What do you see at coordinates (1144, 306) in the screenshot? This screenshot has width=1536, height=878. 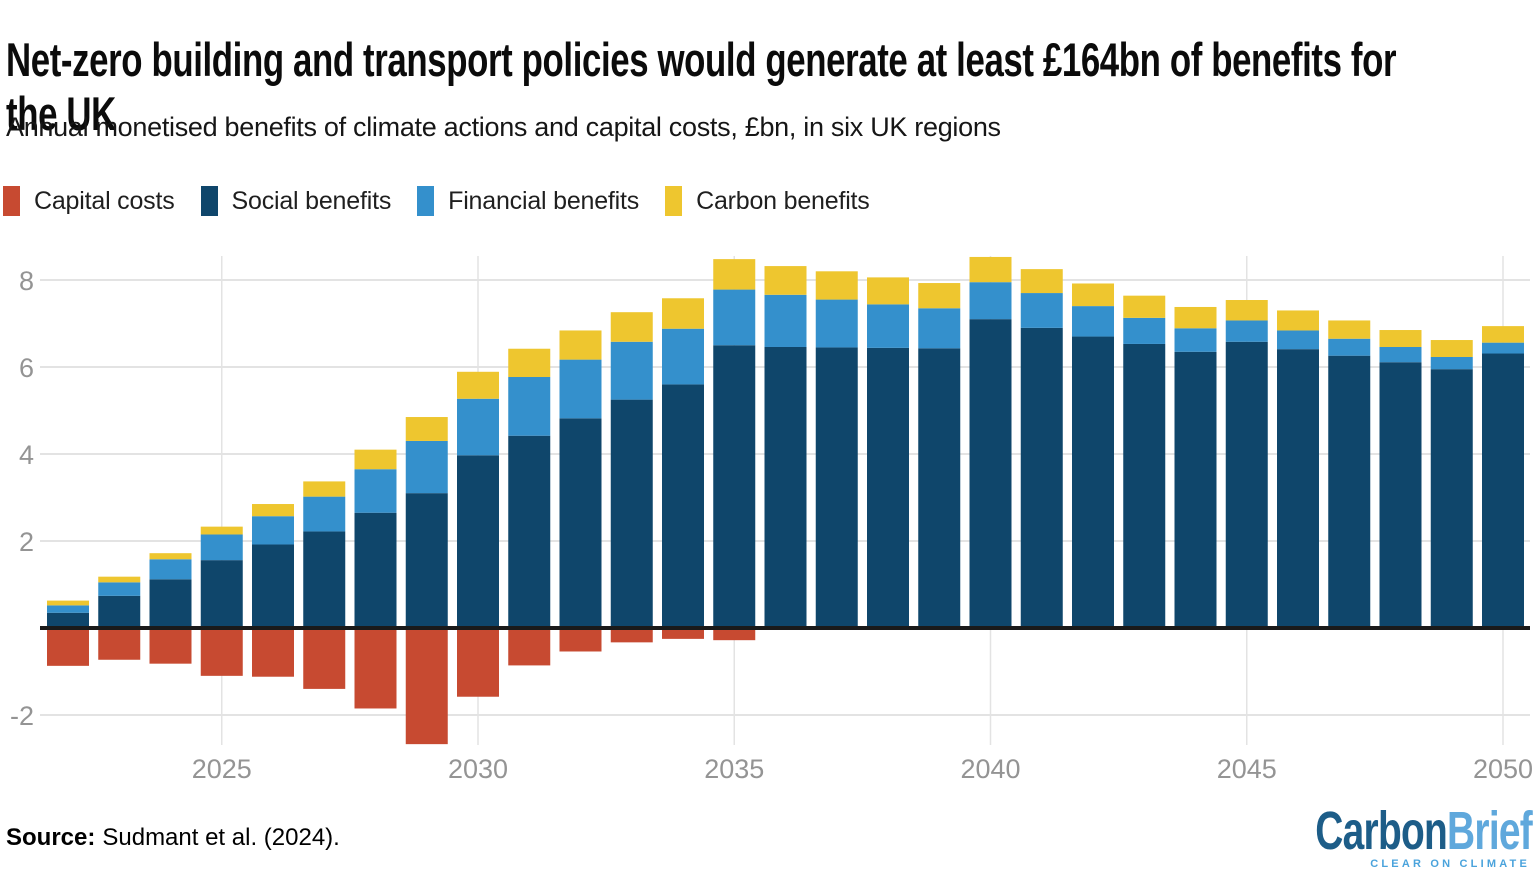 I see `bar-carbon-benefits-2043` at bounding box center [1144, 306].